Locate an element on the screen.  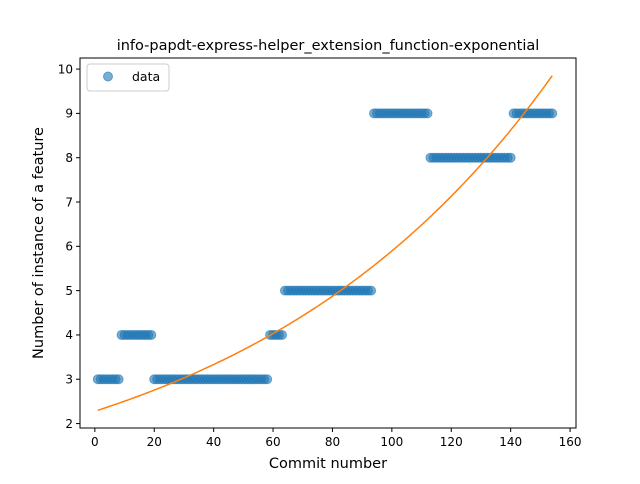
x-tick-label: 120 is located at coordinates (451, 442).